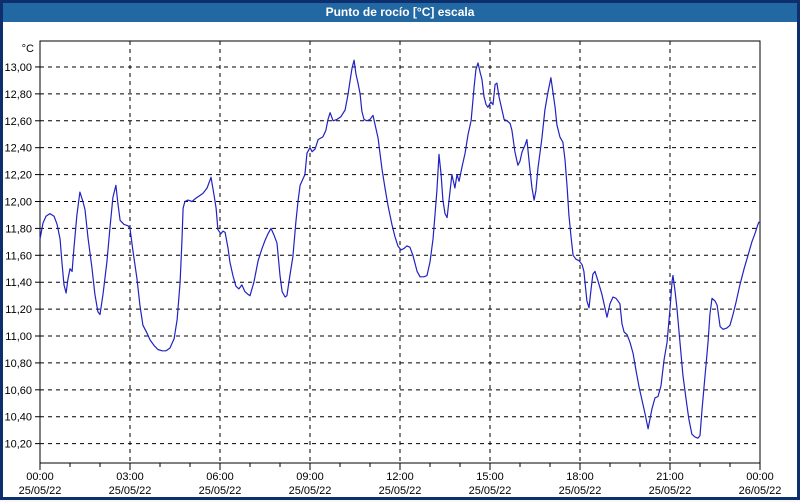 This screenshot has height=502, width=800. I want to click on x-time-label: 21:00, so click(670, 477).